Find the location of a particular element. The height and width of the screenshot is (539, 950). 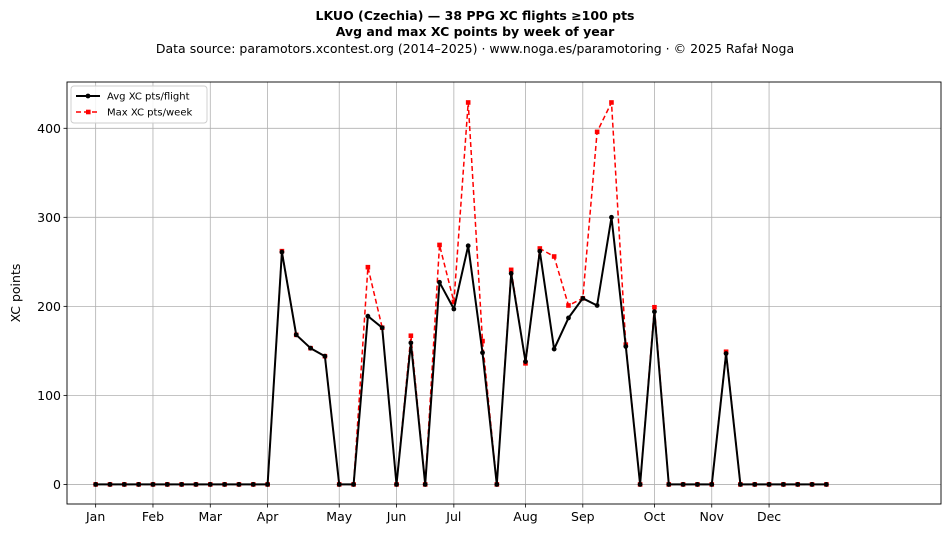

y-tick-label: 400 is located at coordinates (49, 128).